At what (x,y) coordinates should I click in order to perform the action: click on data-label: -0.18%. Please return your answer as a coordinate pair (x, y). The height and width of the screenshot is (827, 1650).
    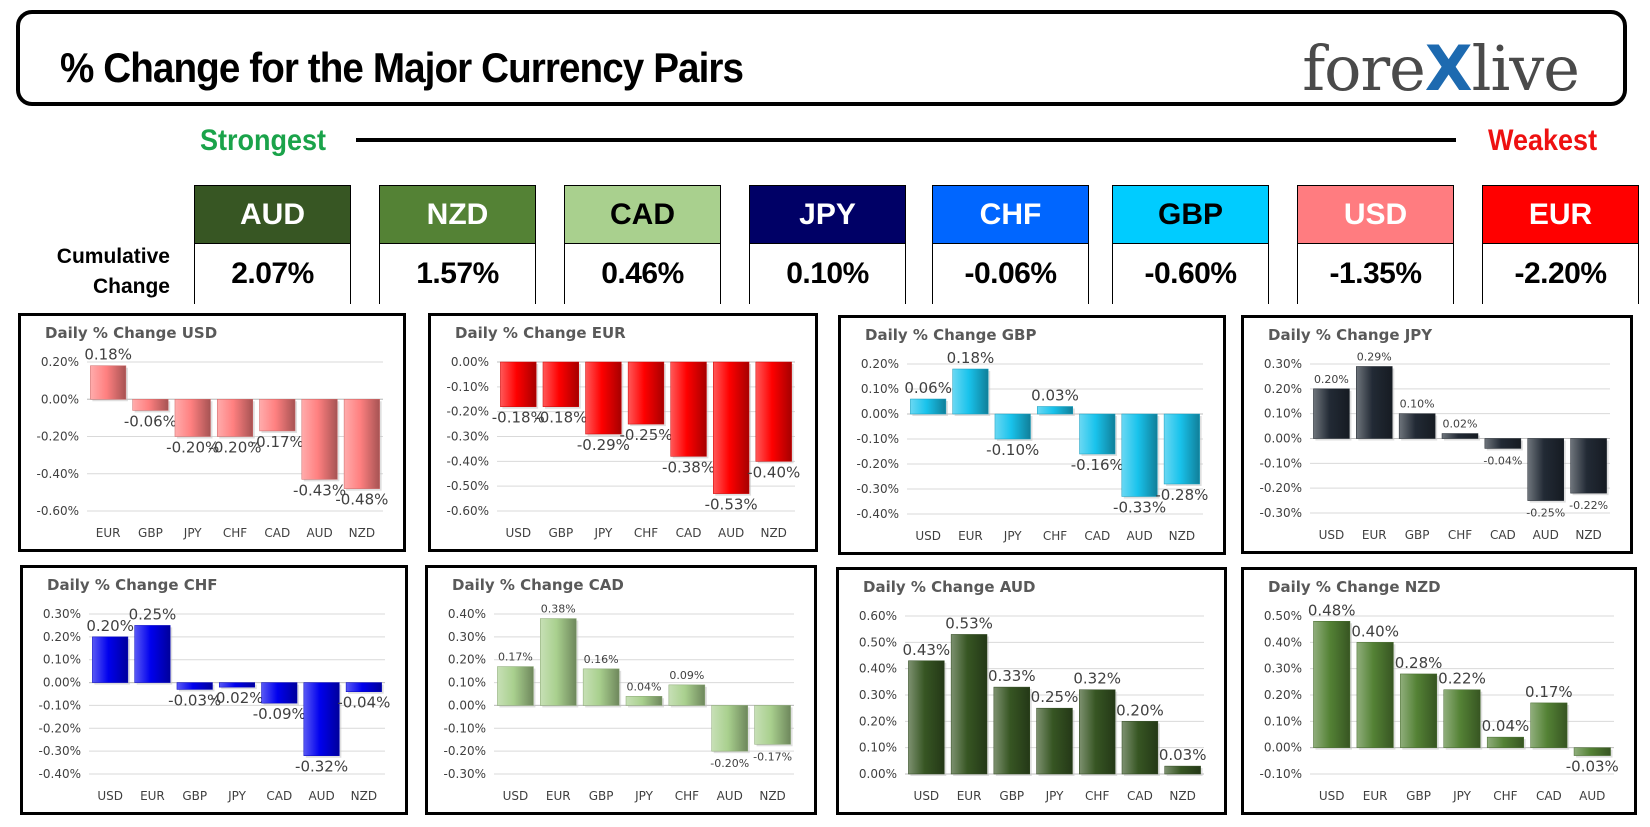
    Looking at the image, I should click on (560, 418).